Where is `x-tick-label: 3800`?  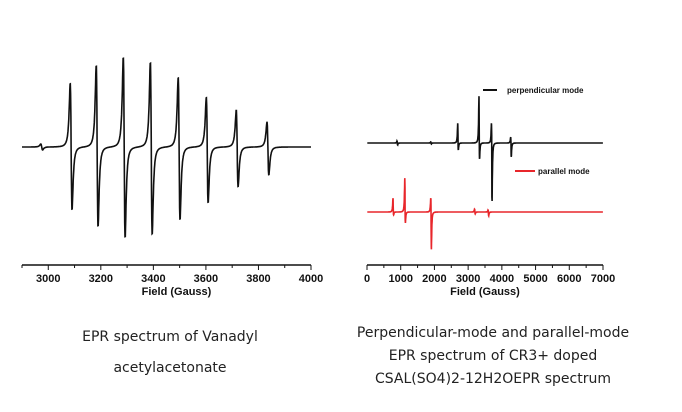 x-tick-label: 3800 is located at coordinates (258, 279).